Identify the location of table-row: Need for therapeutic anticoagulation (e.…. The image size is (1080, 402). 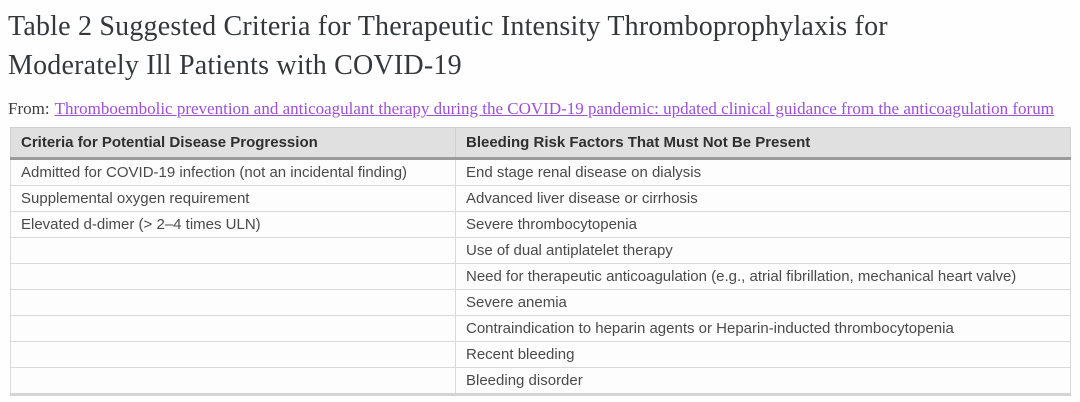
(540, 276).